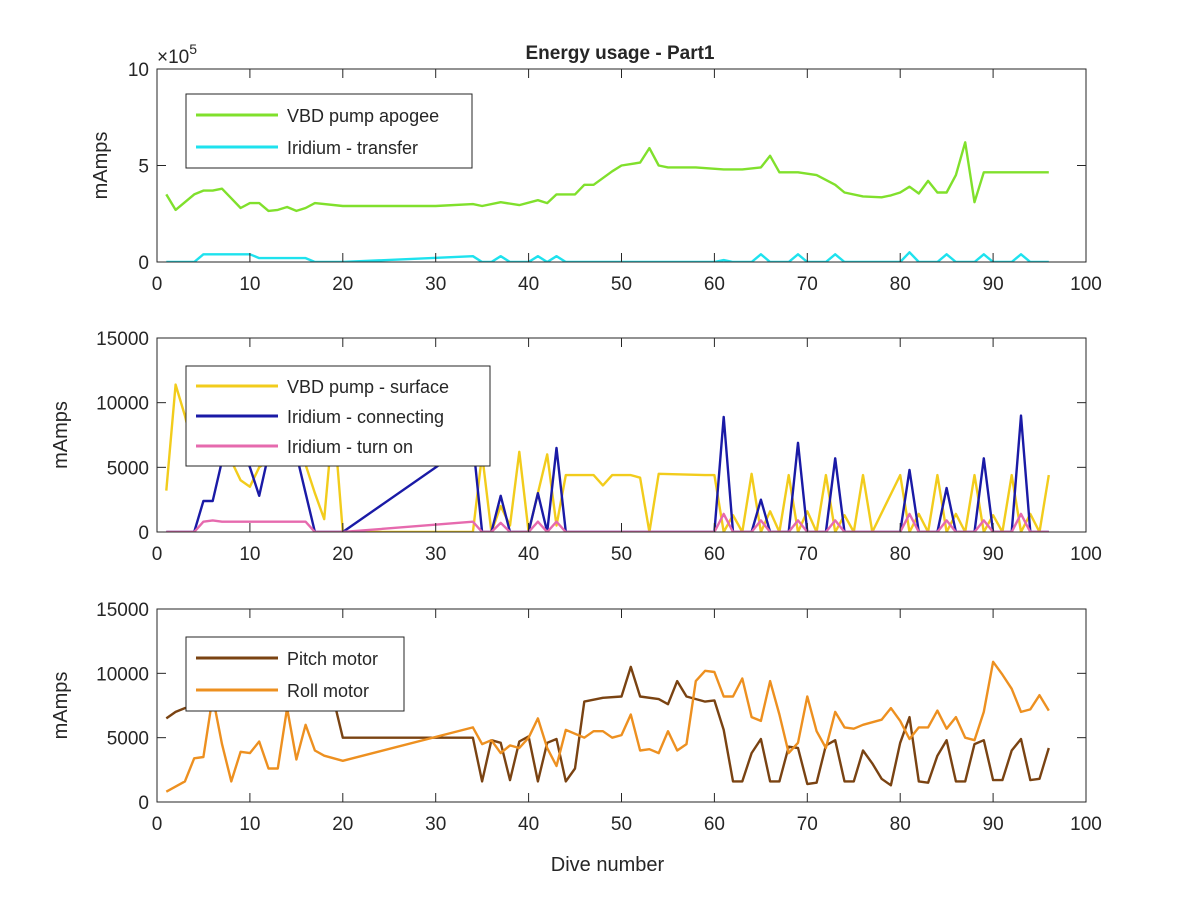 The height and width of the screenshot is (900, 1200). I want to click on figure-title: Energy usage - Part1, so click(619, 53).